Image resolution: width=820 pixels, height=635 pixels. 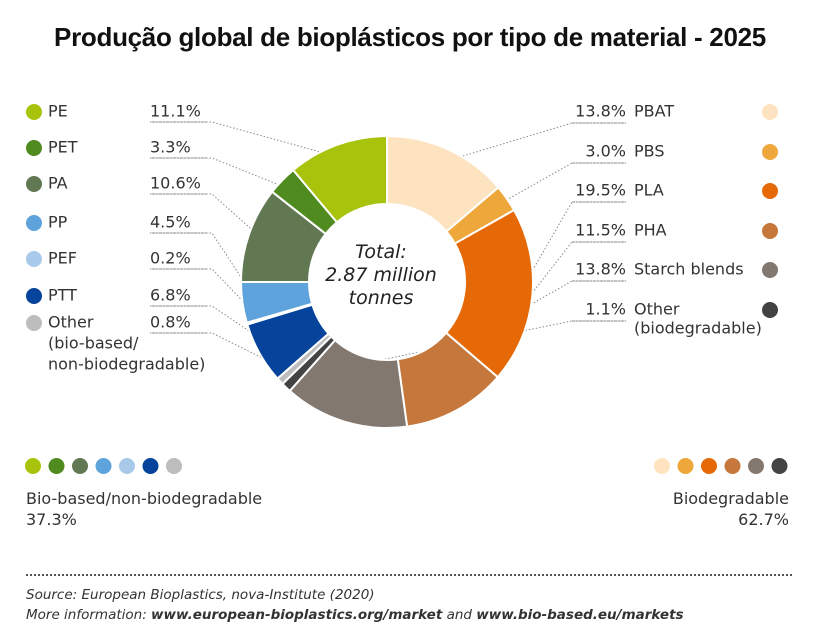 I want to click on legend-label-other-biodegradable-line-2: (biodegradable), so click(x=698, y=328).